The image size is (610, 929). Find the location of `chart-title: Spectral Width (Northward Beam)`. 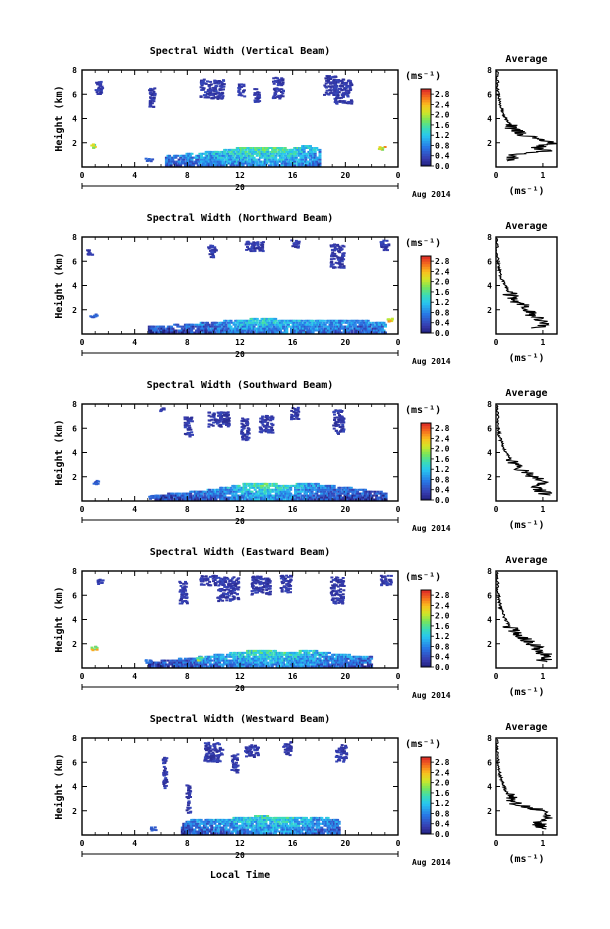

chart-title: Spectral Width (Northward Beam) is located at coordinates (240, 218).